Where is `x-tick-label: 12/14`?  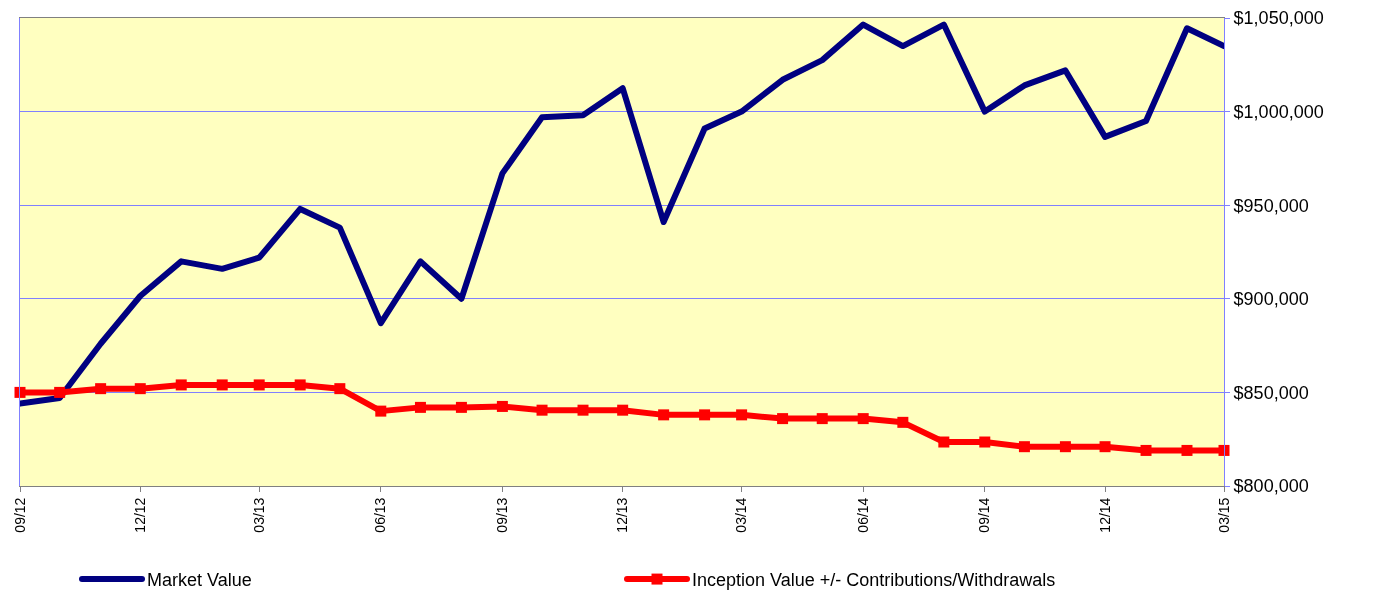 x-tick-label: 12/14 is located at coordinates (1104, 515).